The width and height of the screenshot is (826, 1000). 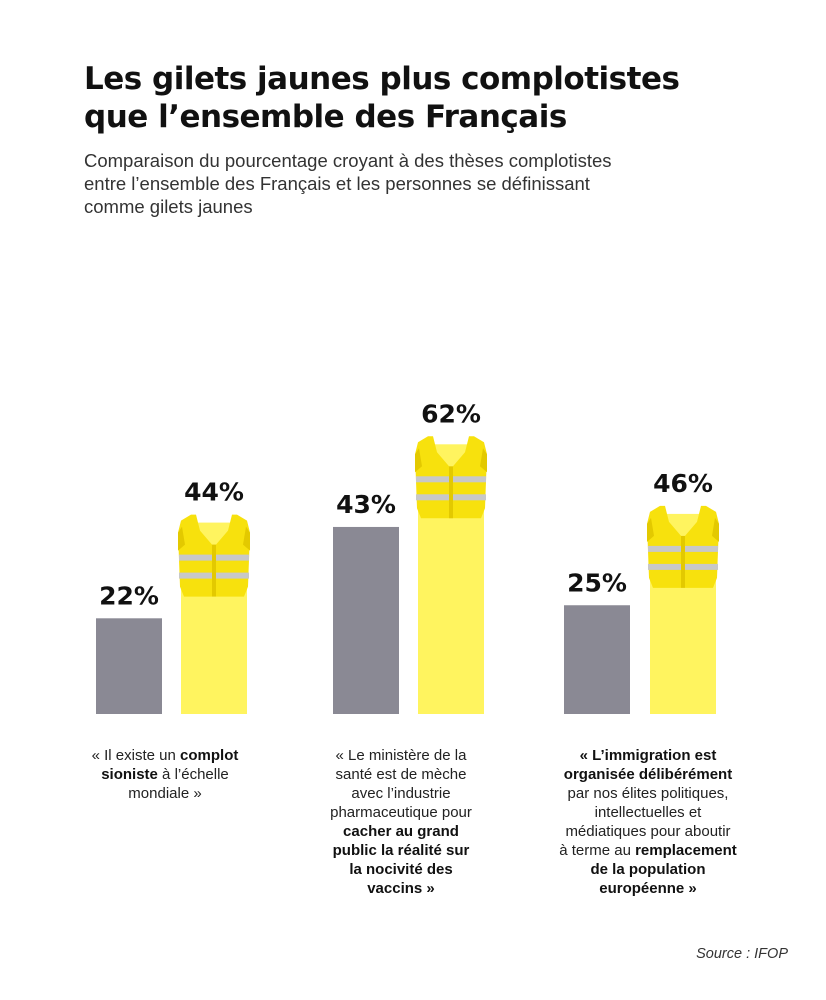 I want to click on caption-line: vaccins », so click(x=401, y=888).